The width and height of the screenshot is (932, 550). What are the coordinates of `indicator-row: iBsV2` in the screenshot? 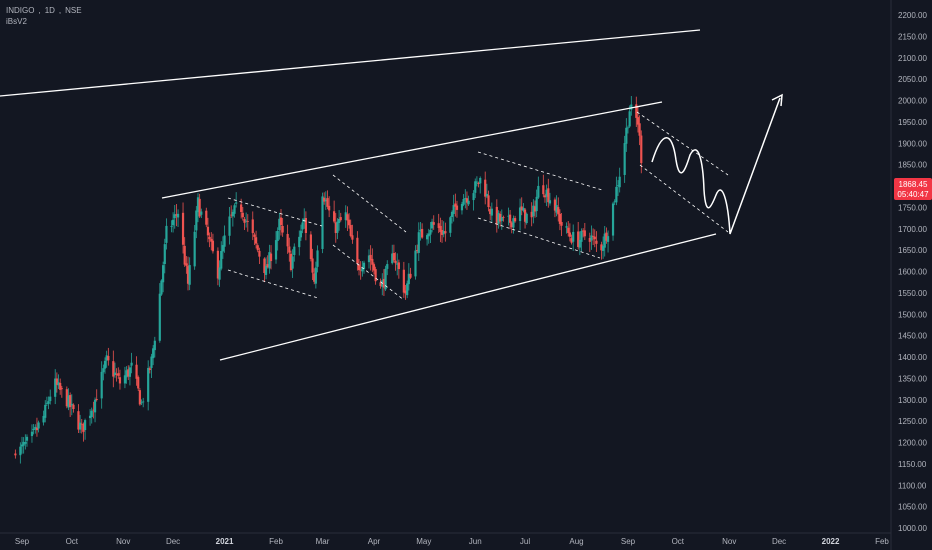 It's located at (44, 21).